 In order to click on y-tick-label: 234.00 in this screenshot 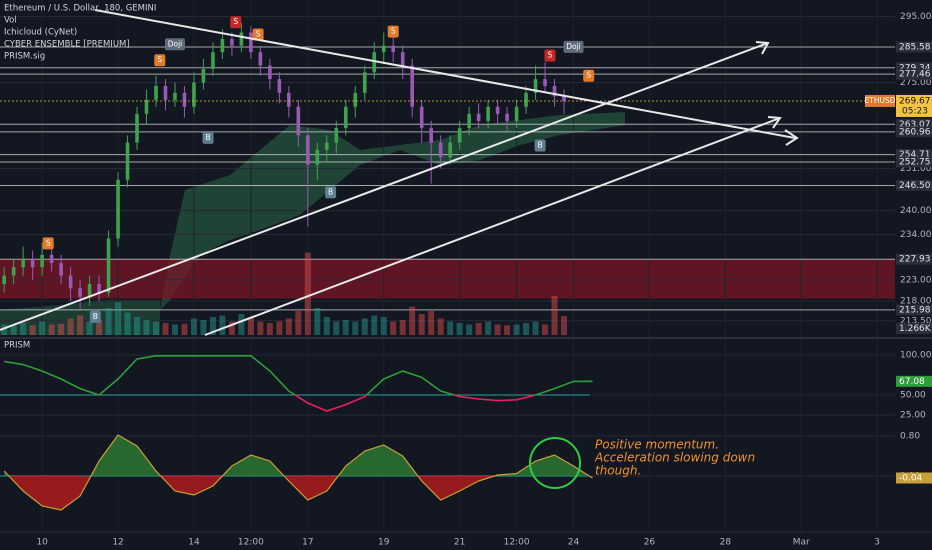, I will do `click(916, 235)`.